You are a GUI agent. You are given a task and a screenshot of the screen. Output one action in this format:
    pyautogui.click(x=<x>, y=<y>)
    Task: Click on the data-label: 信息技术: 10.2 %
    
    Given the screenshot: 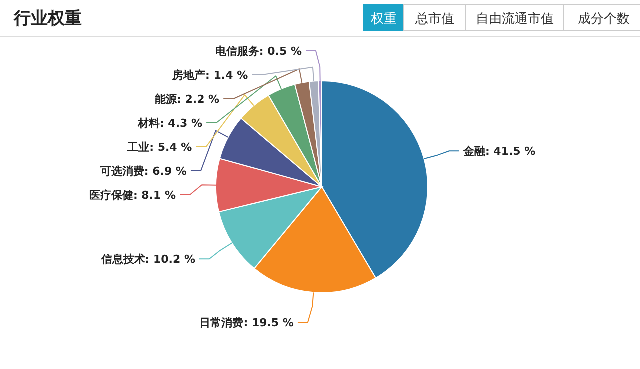 What is the action you would take?
    pyautogui.click(x=148, y=259)
    